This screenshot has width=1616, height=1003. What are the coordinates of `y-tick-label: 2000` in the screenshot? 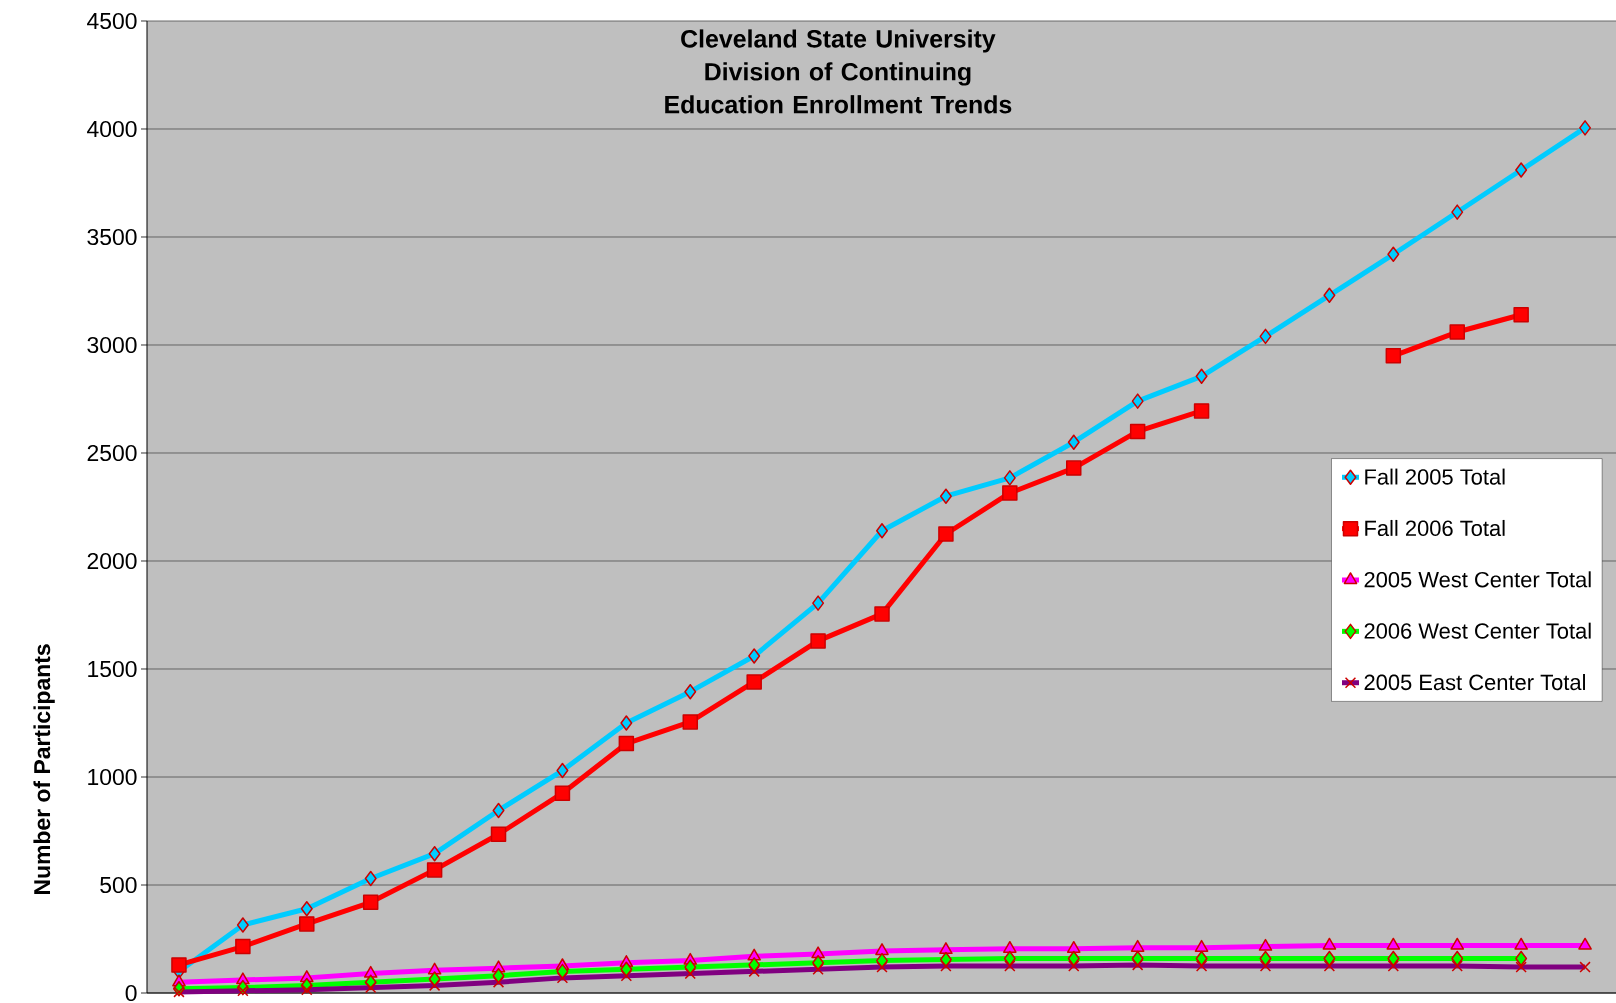 It's located at (112, 561).